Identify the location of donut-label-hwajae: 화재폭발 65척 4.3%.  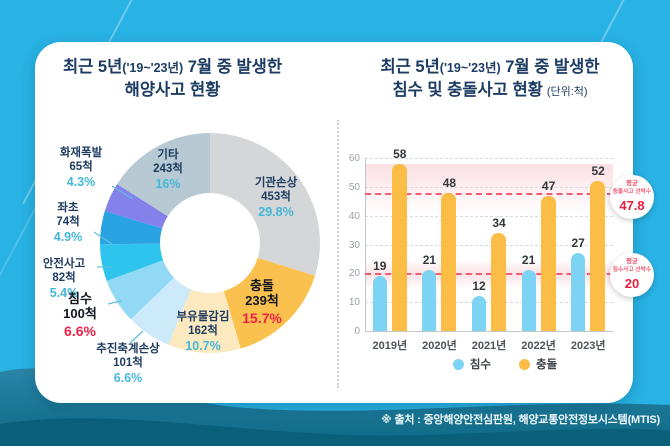
(81, 168).